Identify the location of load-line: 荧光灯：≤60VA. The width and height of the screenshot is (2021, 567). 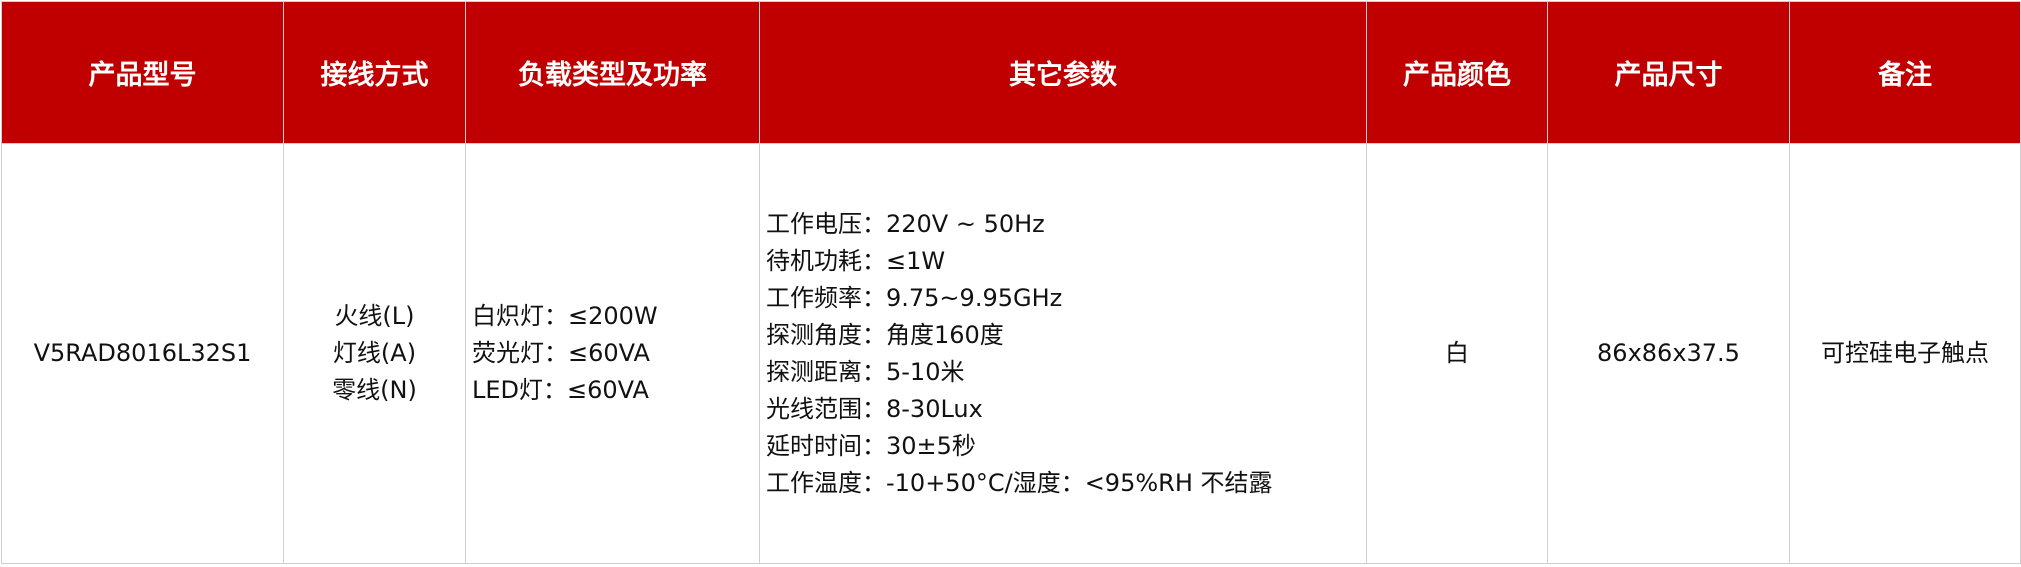
(561, 353).